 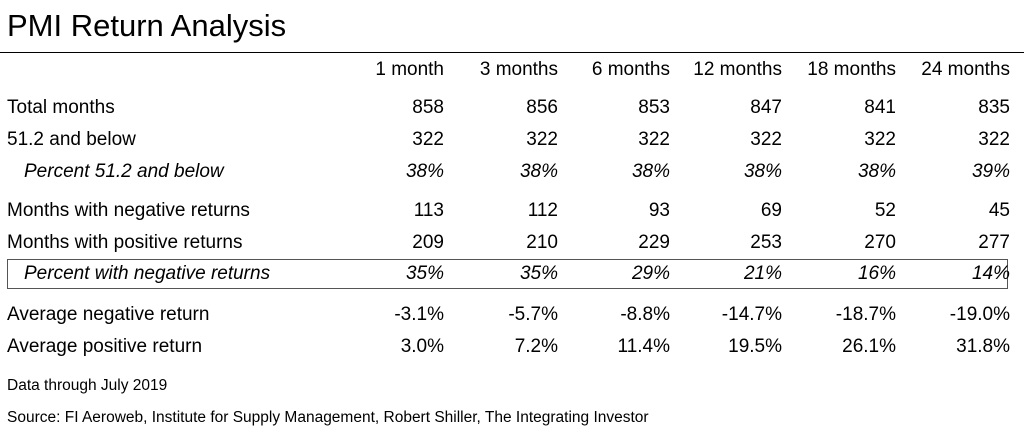 What do you see at coordinates (654, 107) in the screenshot?
I see `table-cell: 853` at bounding box center [654, 107].